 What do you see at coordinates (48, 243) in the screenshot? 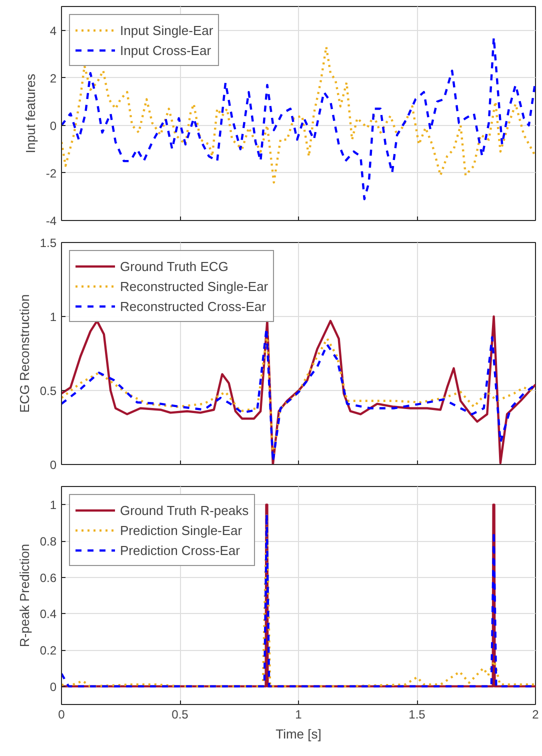
I see `y-tick-label: 1.5` at bounding box center [48, 243].